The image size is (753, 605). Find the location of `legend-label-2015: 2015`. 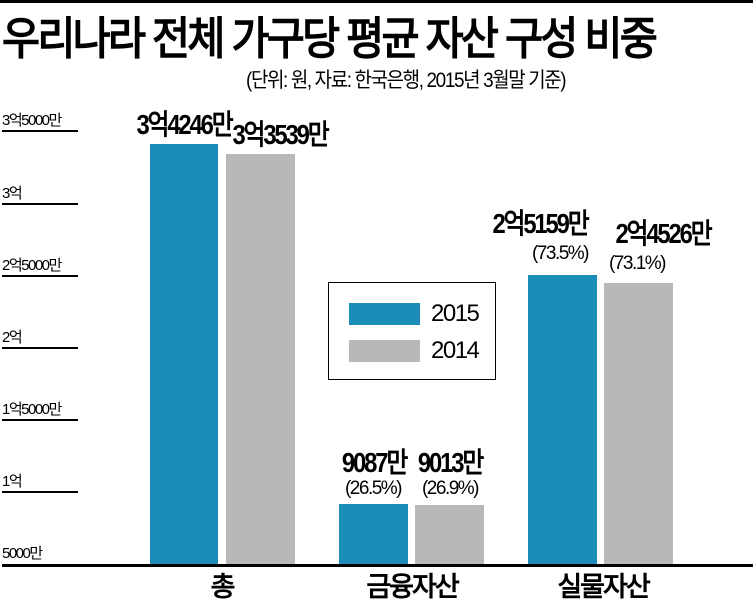

legend-label-2015: 2015 is located at coordinates (455, 313).